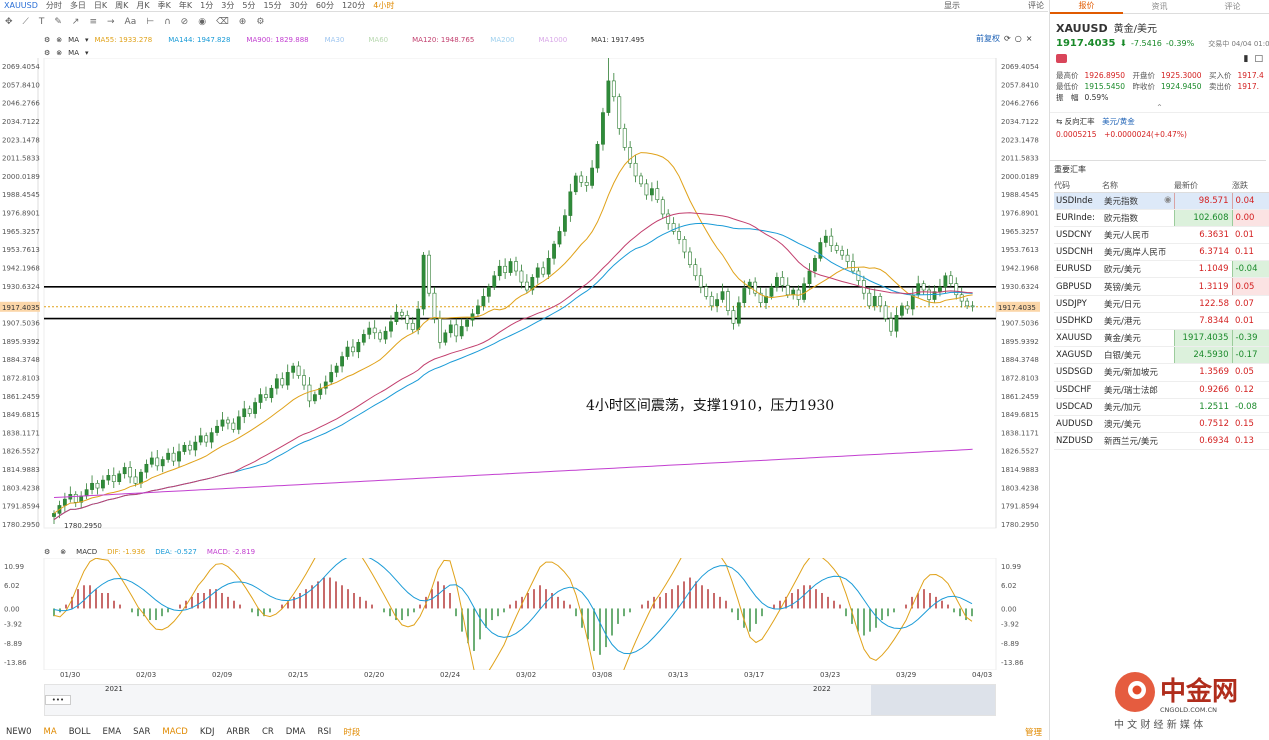  Describe the element at coordinates (79, 732) in the screenshot. I see `indicator-tab: BOLL` at that location.